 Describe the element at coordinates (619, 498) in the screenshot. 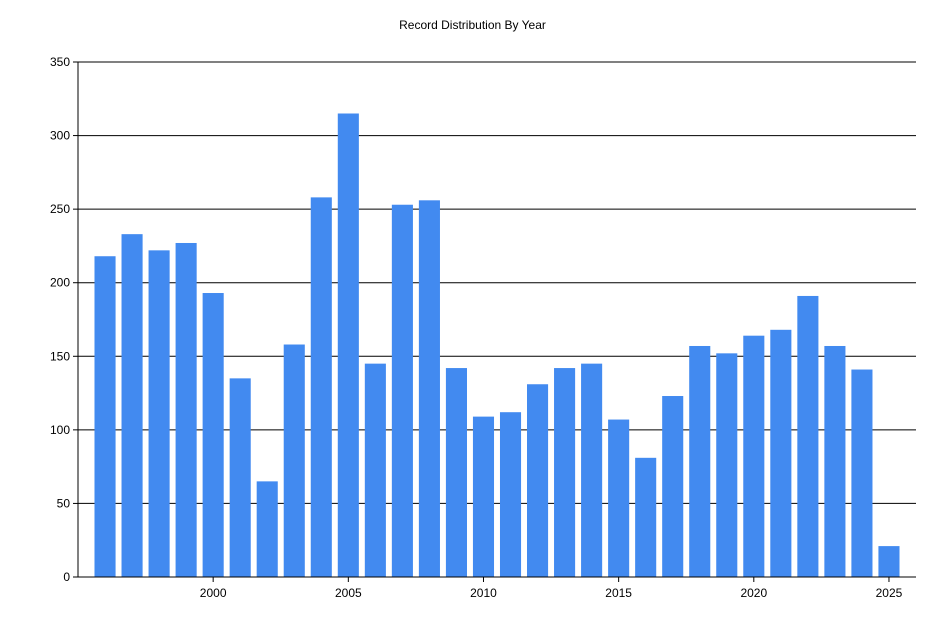

I see `bar-2015` at that location.